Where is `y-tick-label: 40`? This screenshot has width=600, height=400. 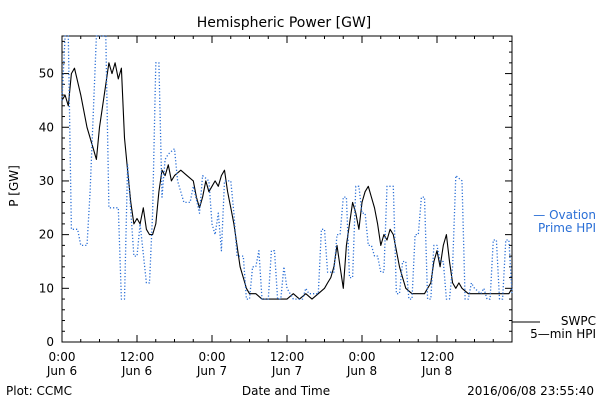
y-tick-label: 40 is located at coordinates (46, 127).